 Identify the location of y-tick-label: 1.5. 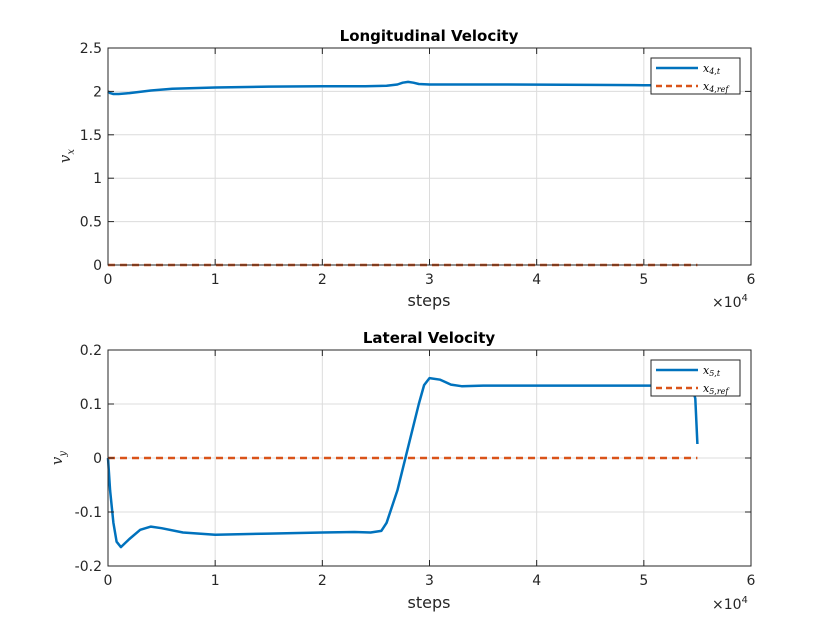
(91, 136).